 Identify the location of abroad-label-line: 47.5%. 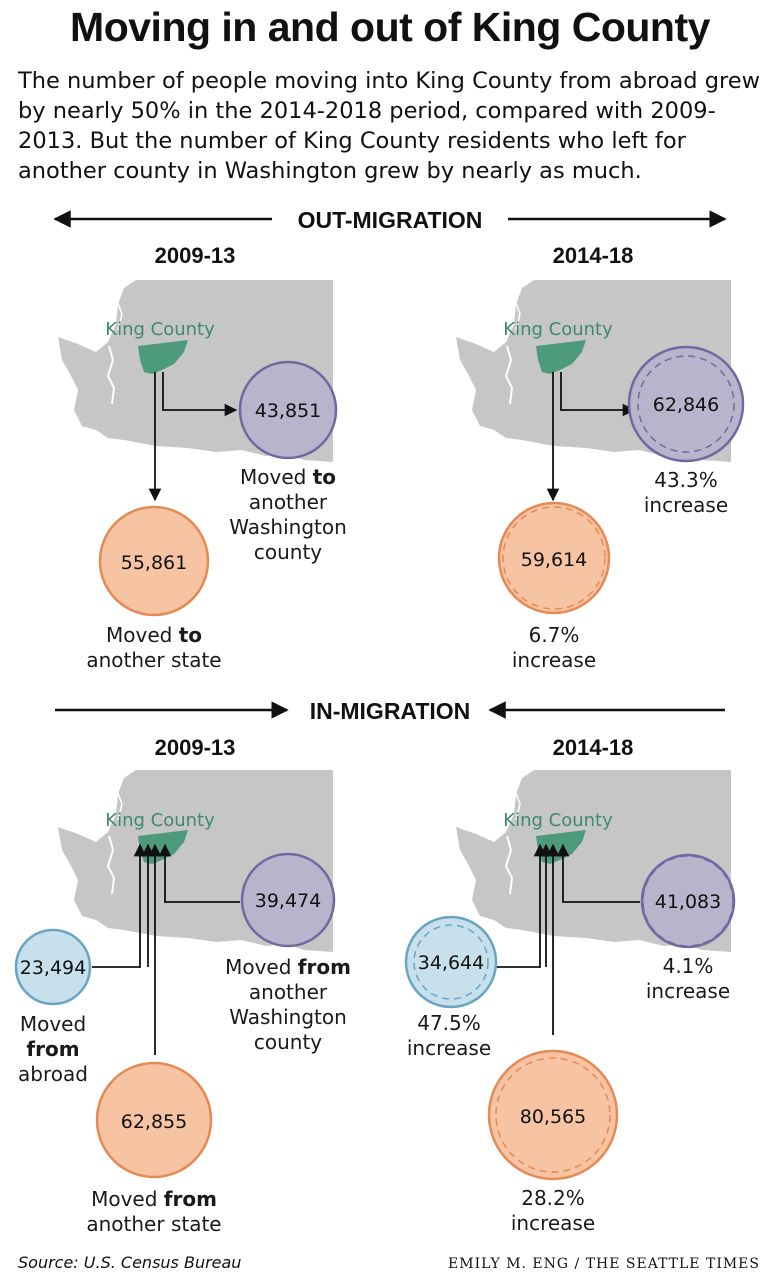
(449, 1023).